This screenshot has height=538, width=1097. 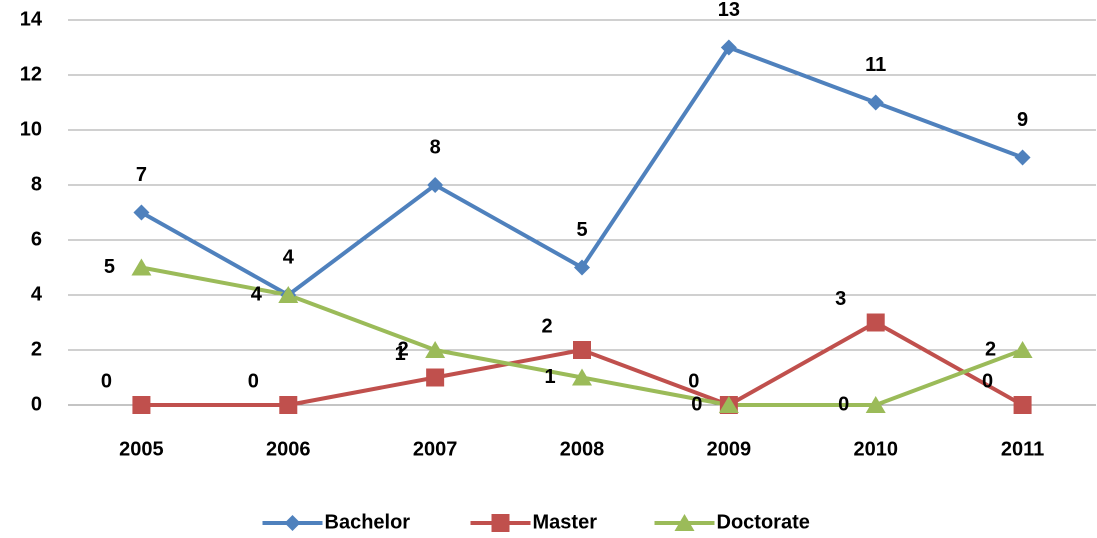 I want to click on x-tick-label: 2011, so click(x=1022, y=449).